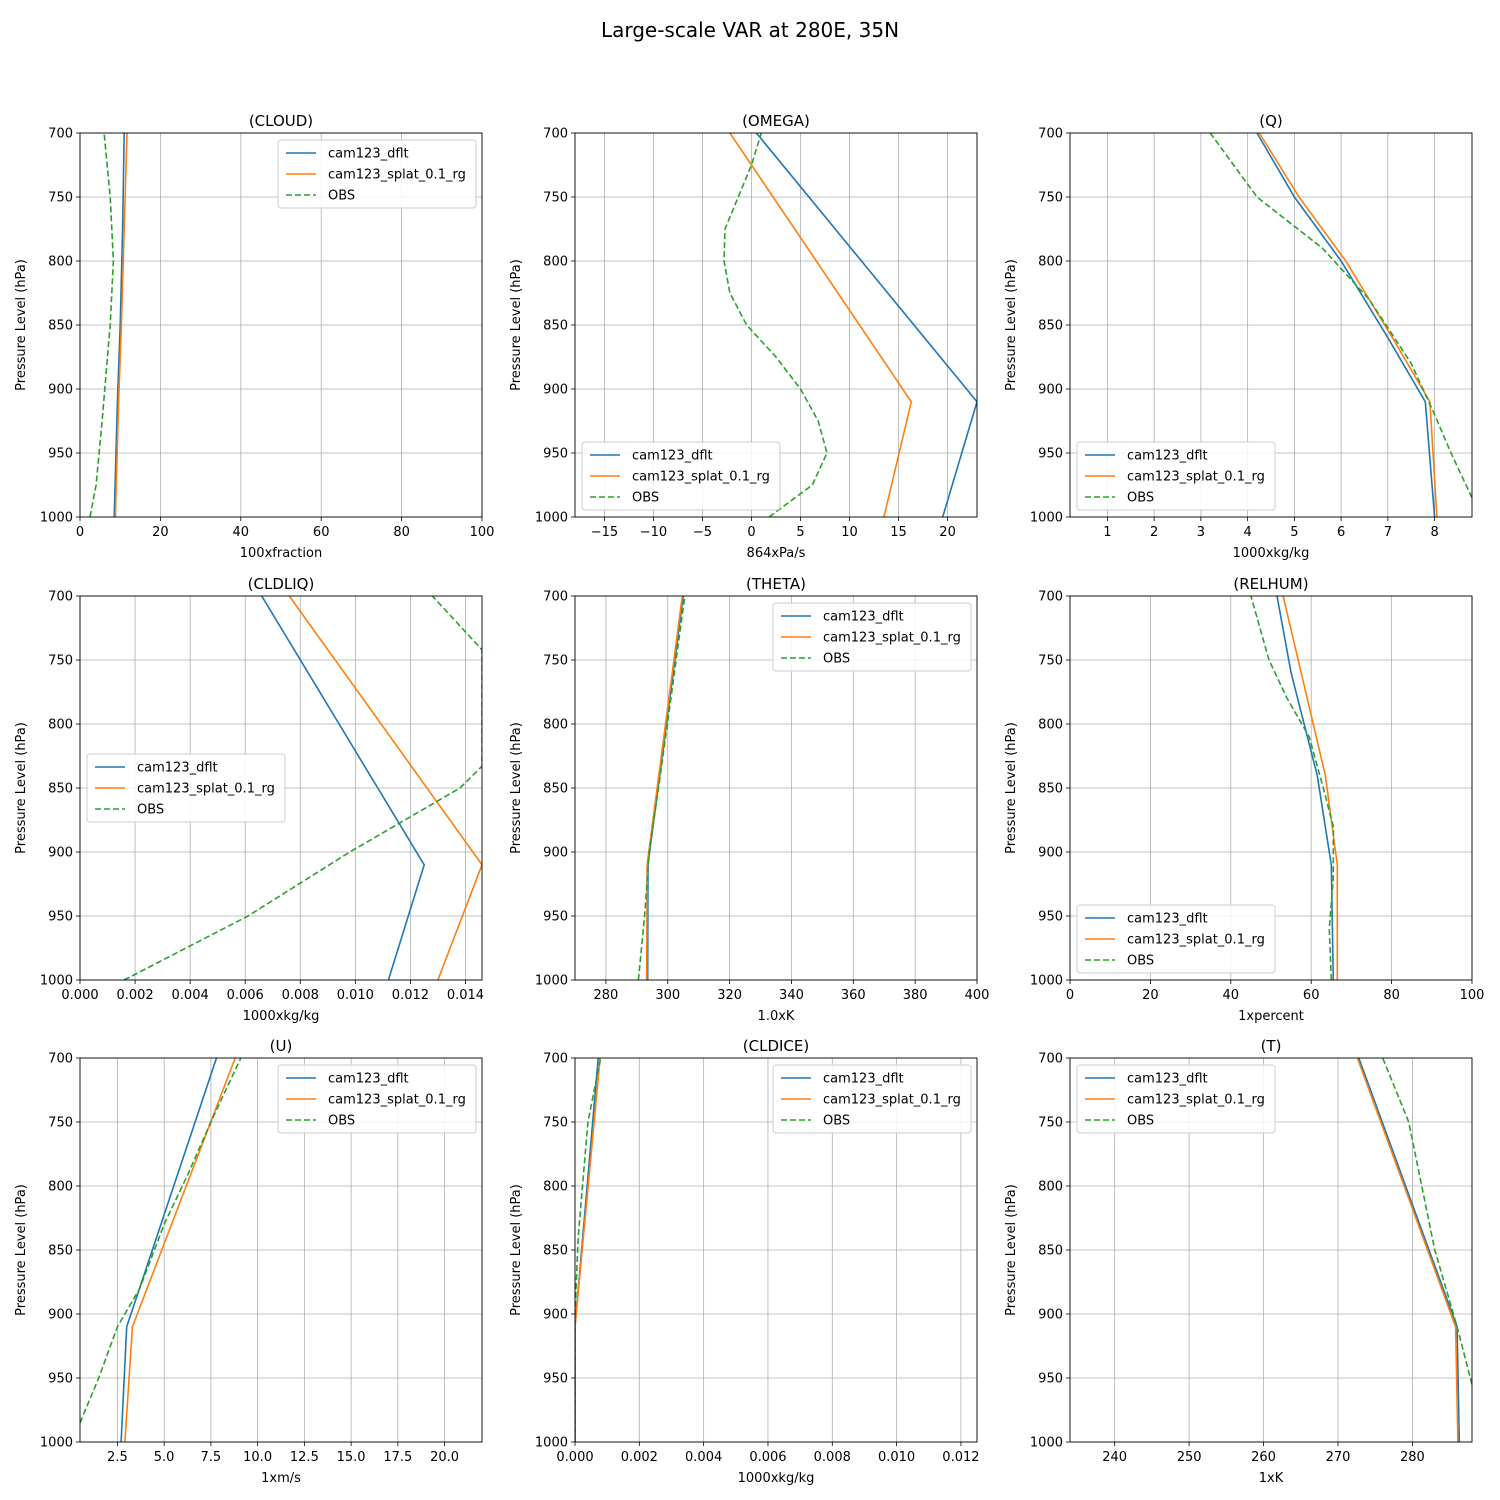 This screenshot has height=1500, width=1500. What do you see at coordinates (164, 1457) in the screenshot?
I see `x-tick-label: 5.0` at bounding box center [164, 1457].